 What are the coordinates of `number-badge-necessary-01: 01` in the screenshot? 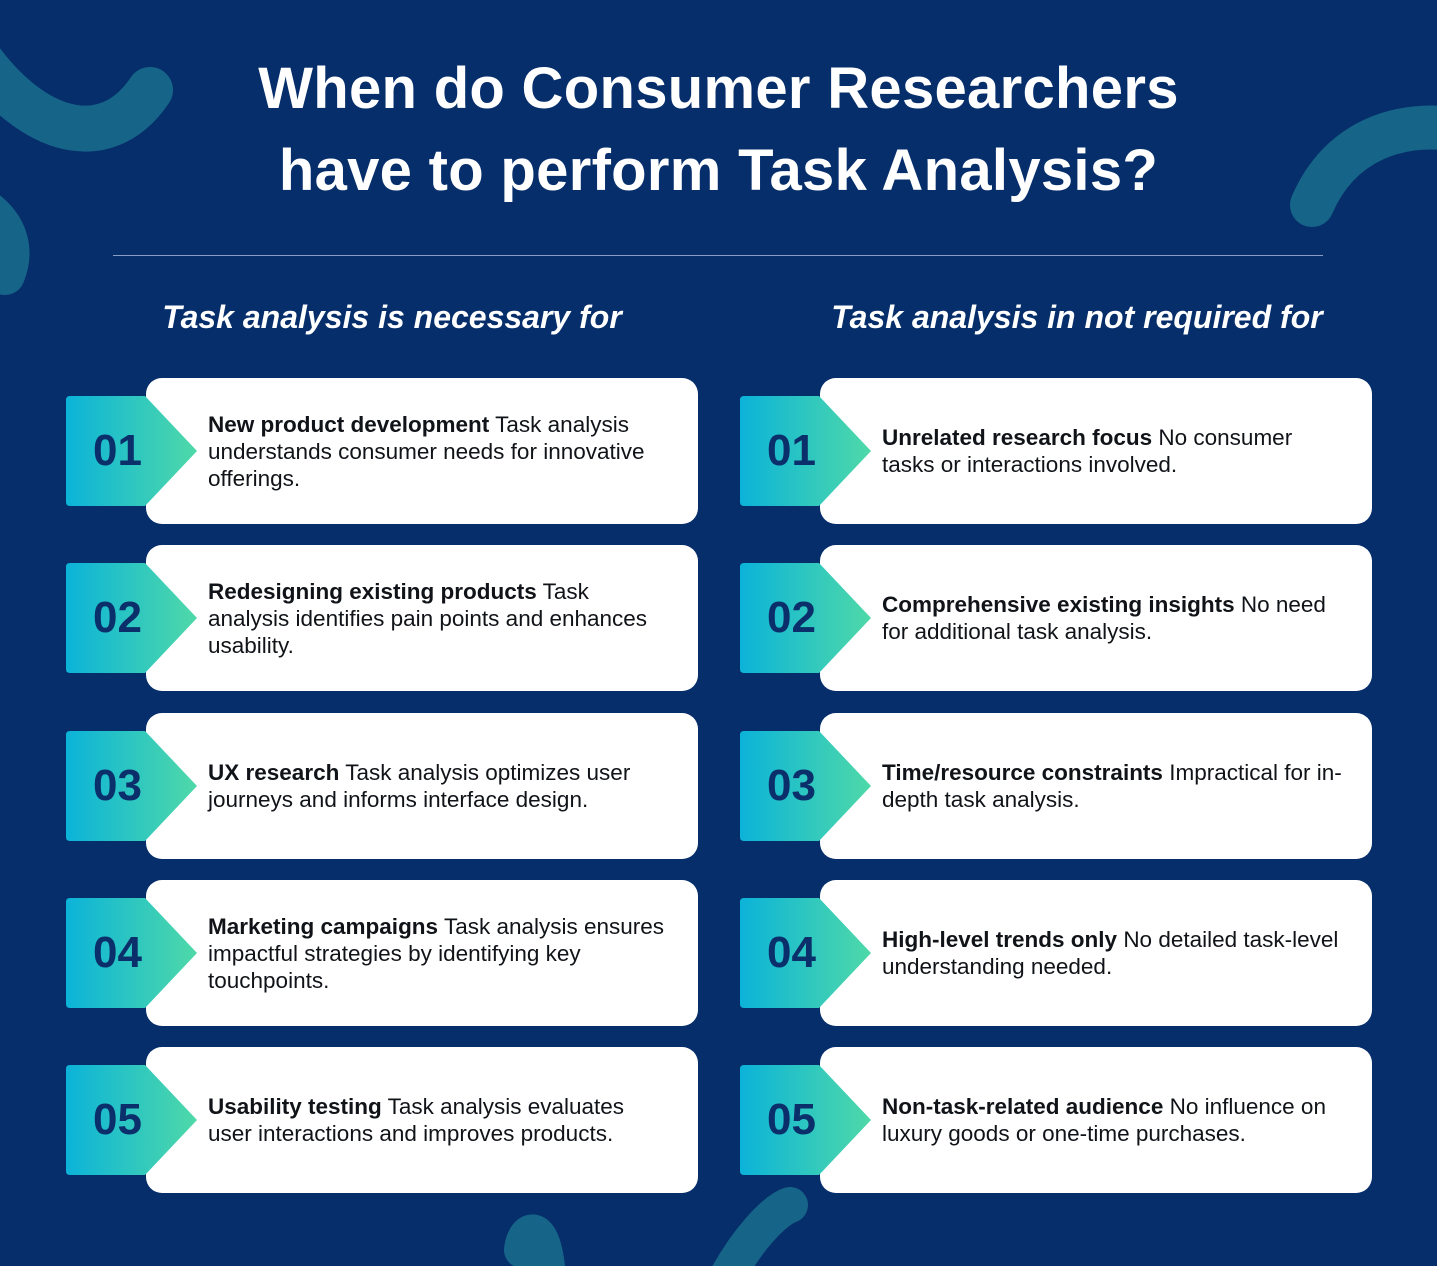 It's located at (132, 451).